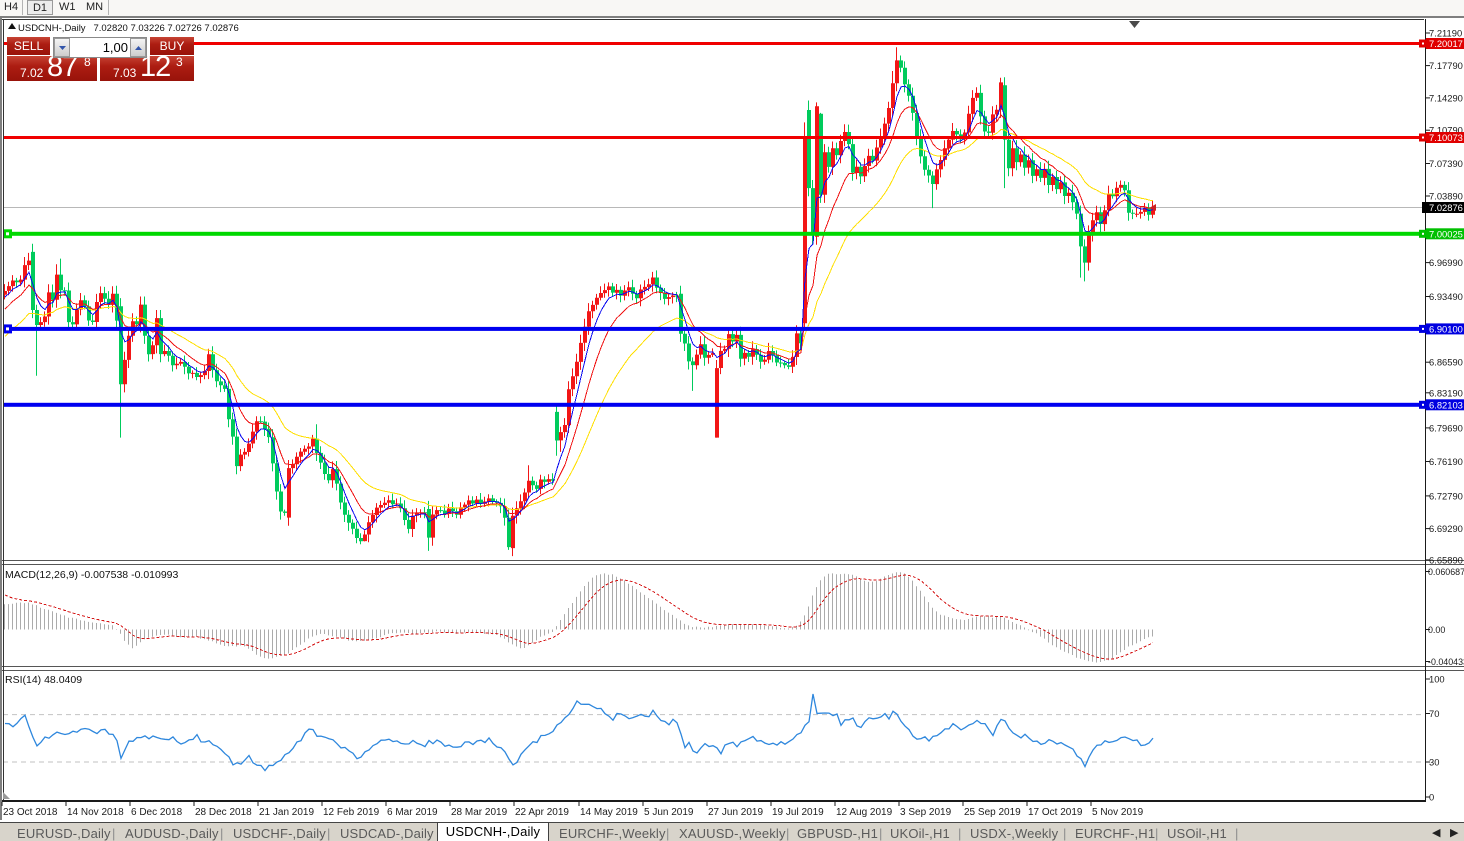  What do you see at coordinates (351, 812) in the screenshot?
I see `svg-text: 12 Feb 2019` at bounding box center [351, 812].